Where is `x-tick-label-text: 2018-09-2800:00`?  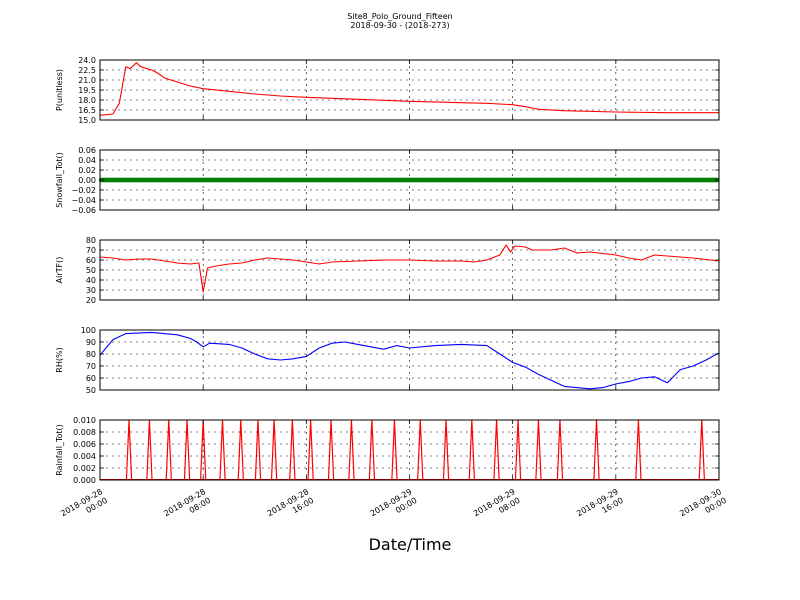 x-tick-label-text: 2018-09-2800:00 is located at coordinates (84, 507).